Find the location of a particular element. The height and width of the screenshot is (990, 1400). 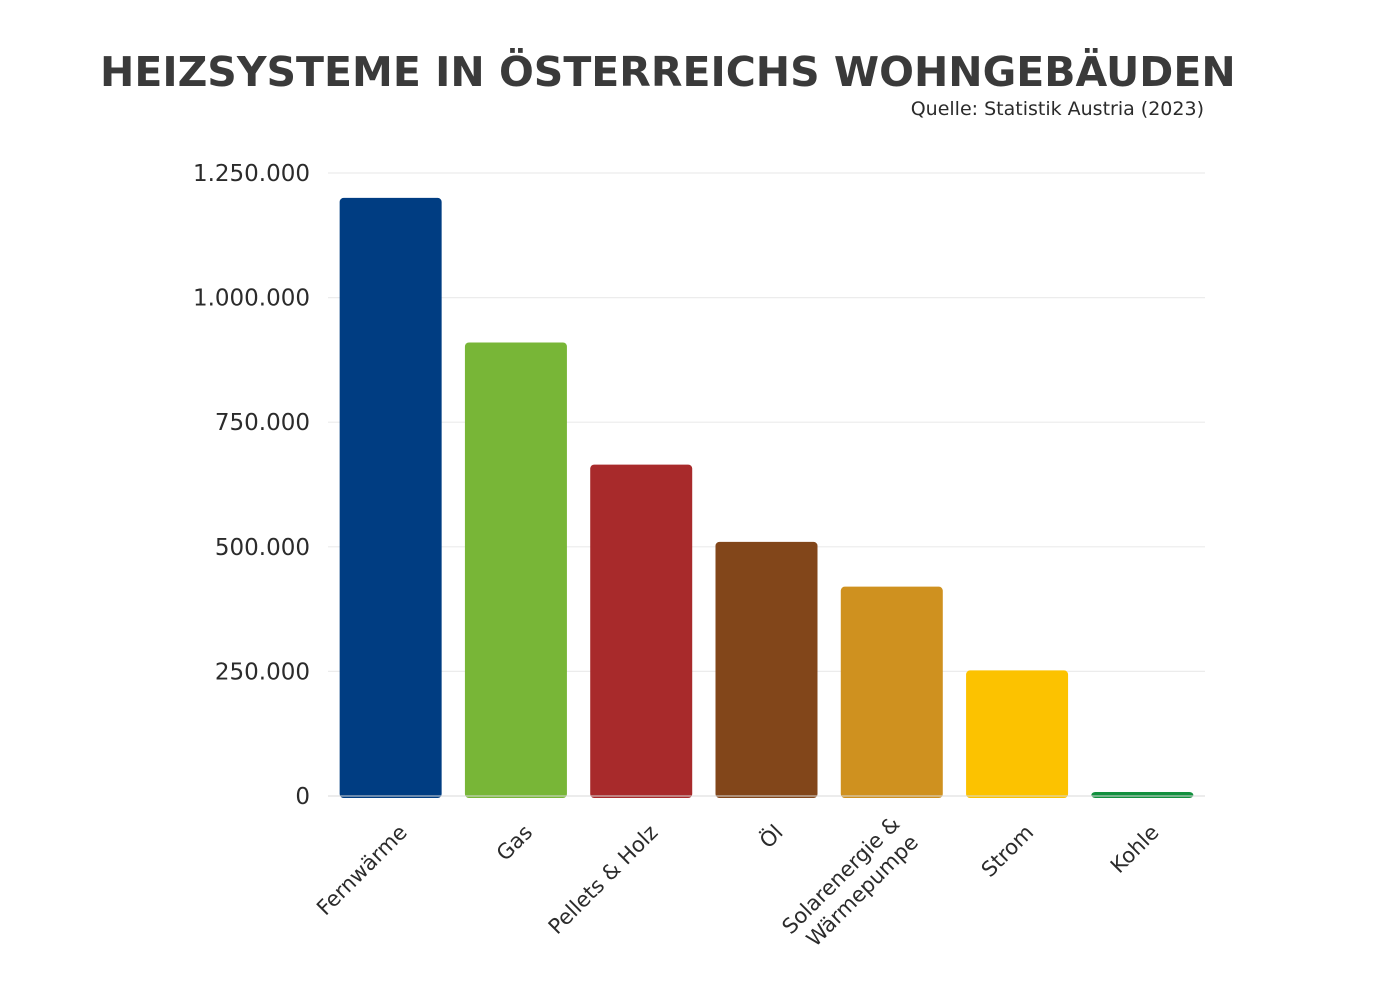

x-tick-label: Solarenergie &Wärmepumpe is located at coordinates (849, 884).